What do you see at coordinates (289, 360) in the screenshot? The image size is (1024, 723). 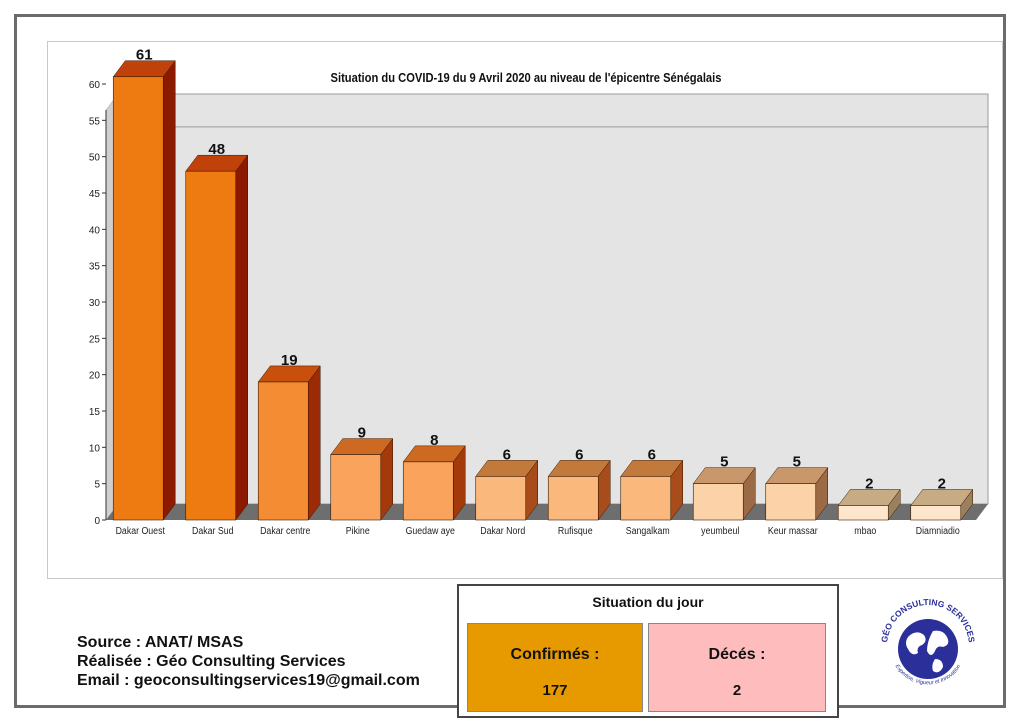 I see `data-label: 19` at bounding box center [289, 360].